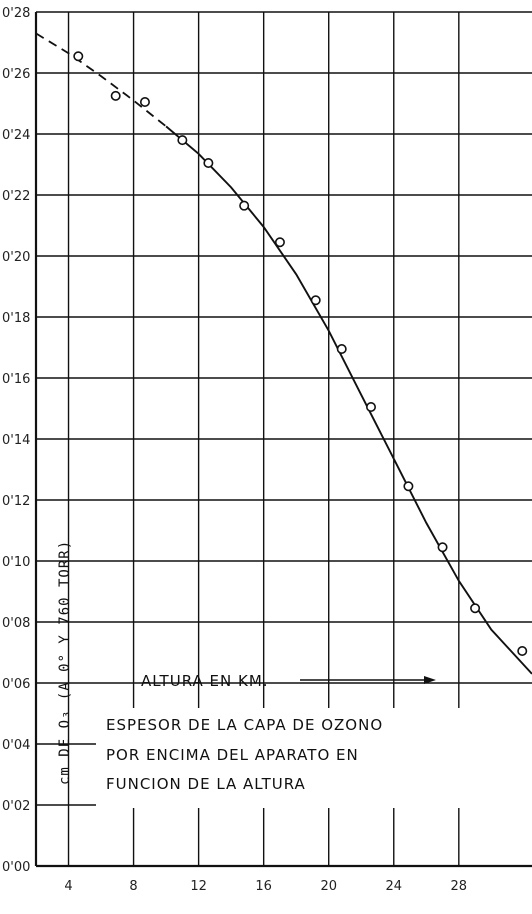 Image resolution: width=532 pixels, height=914 pixels. What do you see at coordinates (16, 257) in the screenshot?
I see `y-tick-label: 0'20` at bounding box center [16, 257].